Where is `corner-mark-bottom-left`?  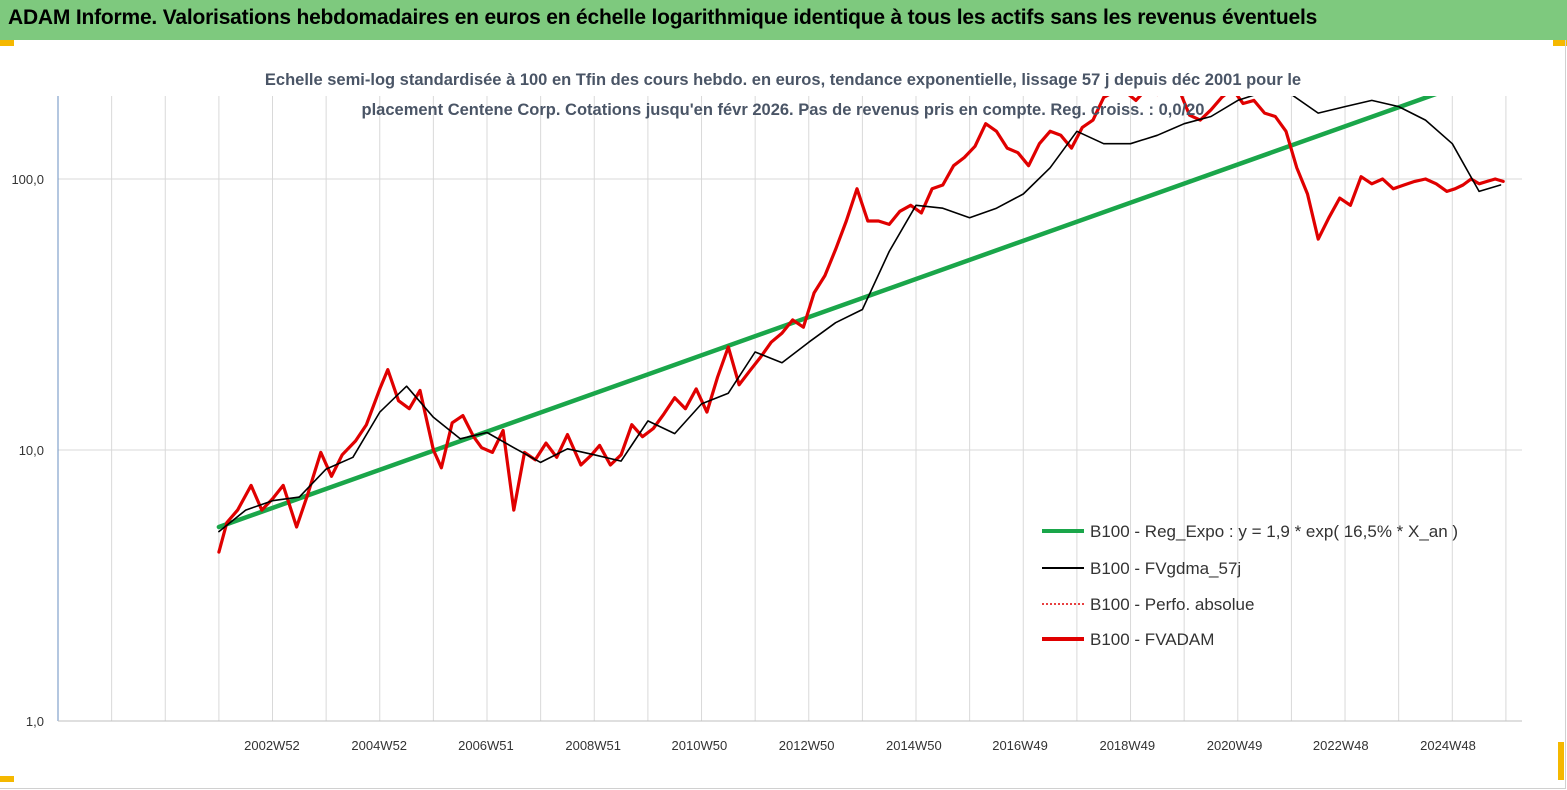 corner-mark-bottom-left is located at coordinates (7, 779).